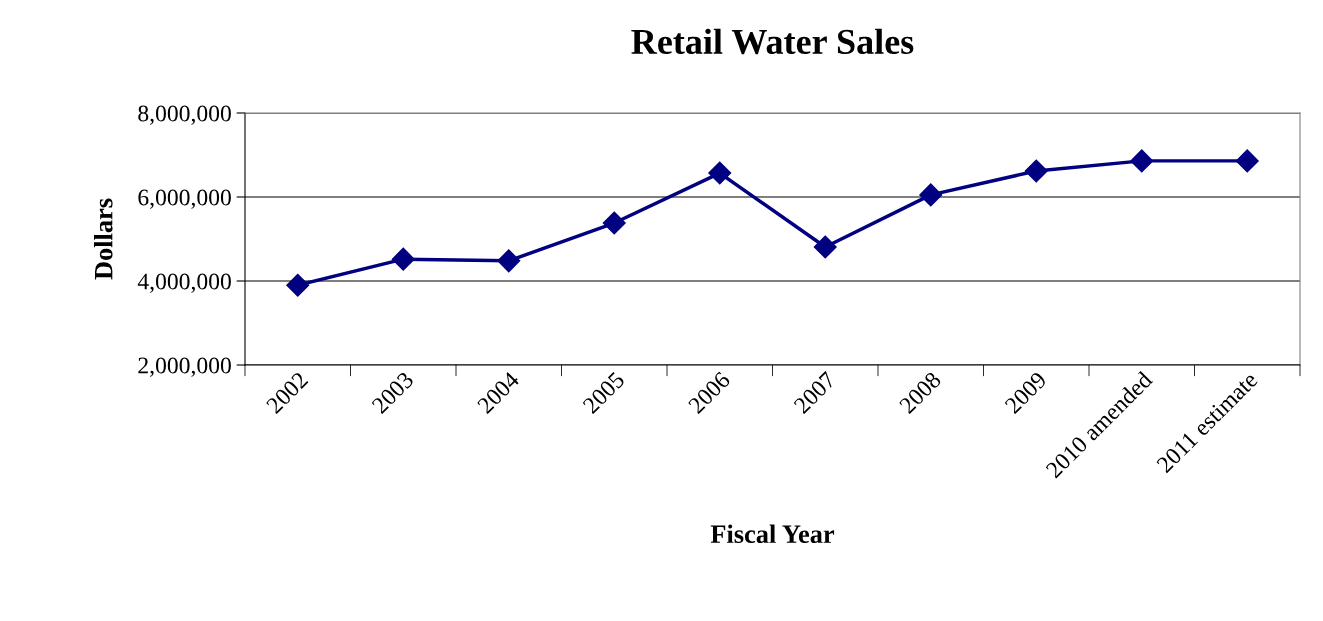 The height and width of the screenshot is (621, 1323). Describe the element at coordinates (184, 367) in the screenshot. I see `y-tick-label: 2,000,000` at that location.